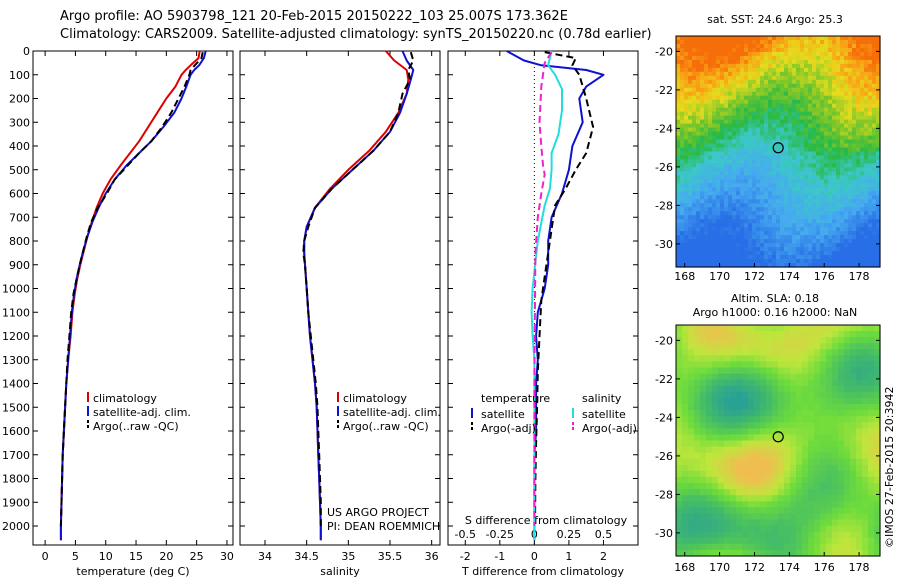  I want to click on y-tick-label: 200, so click(19, 99).